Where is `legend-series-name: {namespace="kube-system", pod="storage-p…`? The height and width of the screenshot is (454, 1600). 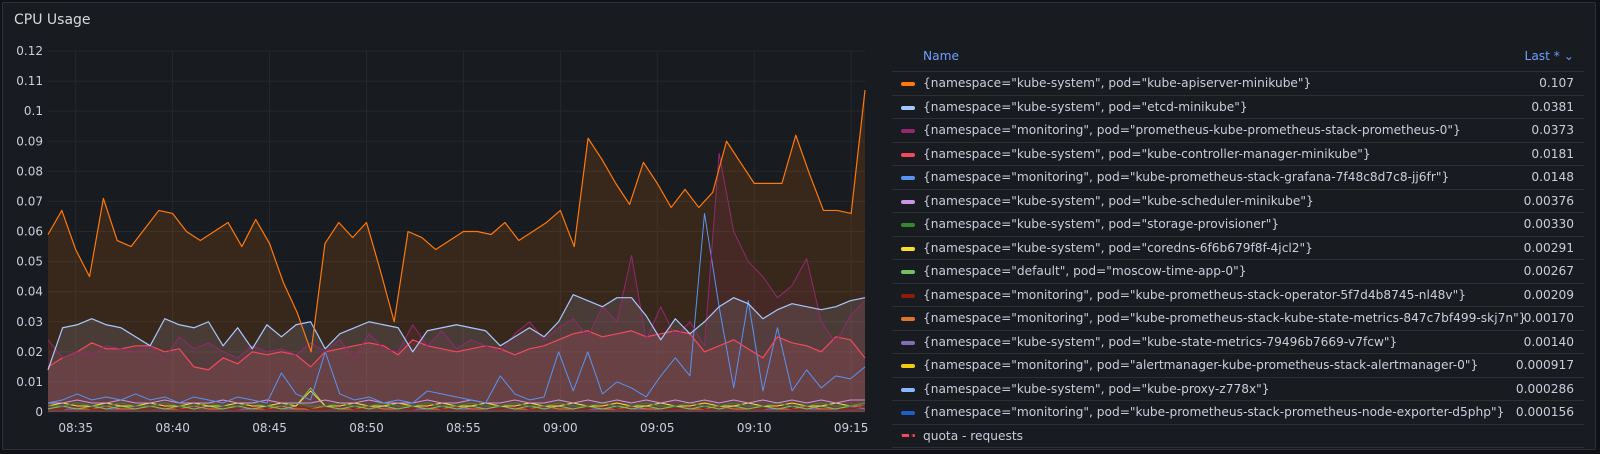 legend-series-name: {namespace="kube-system", pod="storage-p… is located at coordinates (1101, 224).